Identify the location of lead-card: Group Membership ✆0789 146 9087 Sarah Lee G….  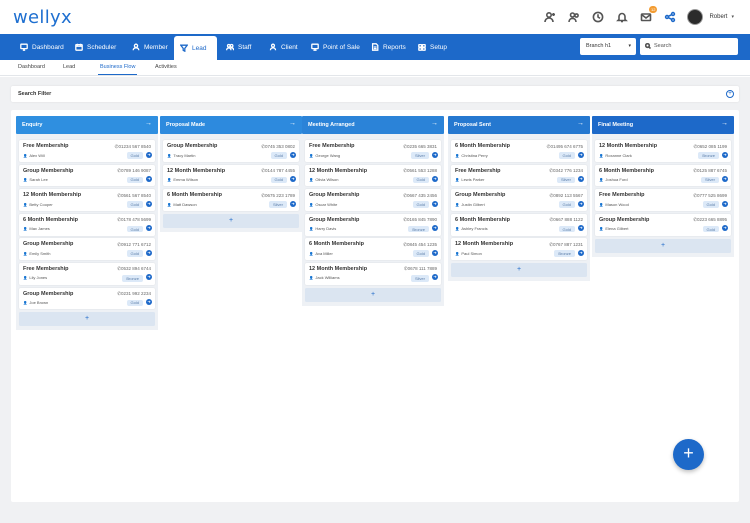
(87, 175).